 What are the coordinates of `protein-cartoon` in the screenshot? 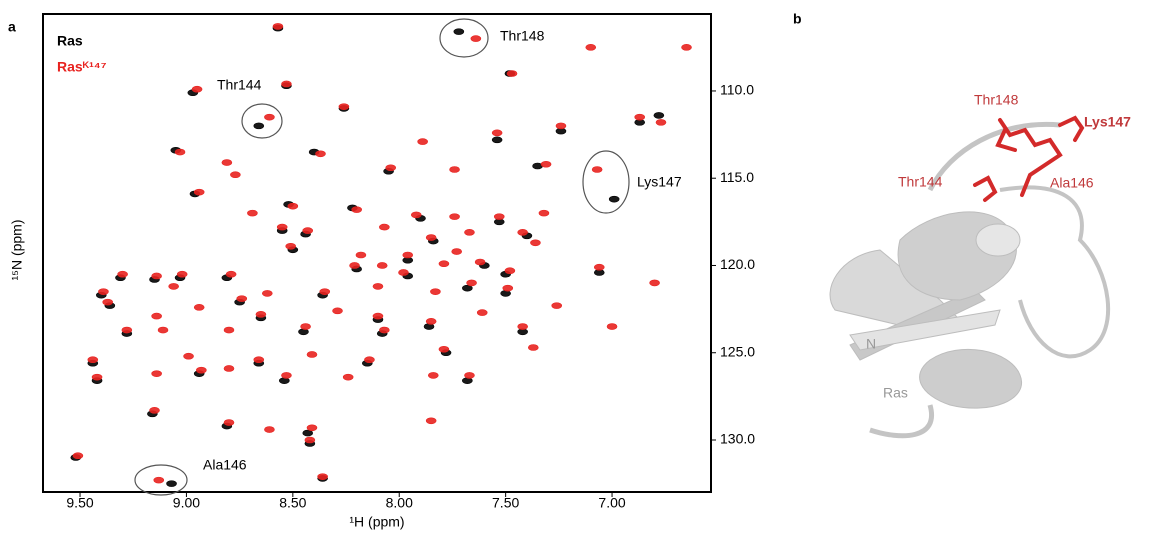 It's located at (970, 280).